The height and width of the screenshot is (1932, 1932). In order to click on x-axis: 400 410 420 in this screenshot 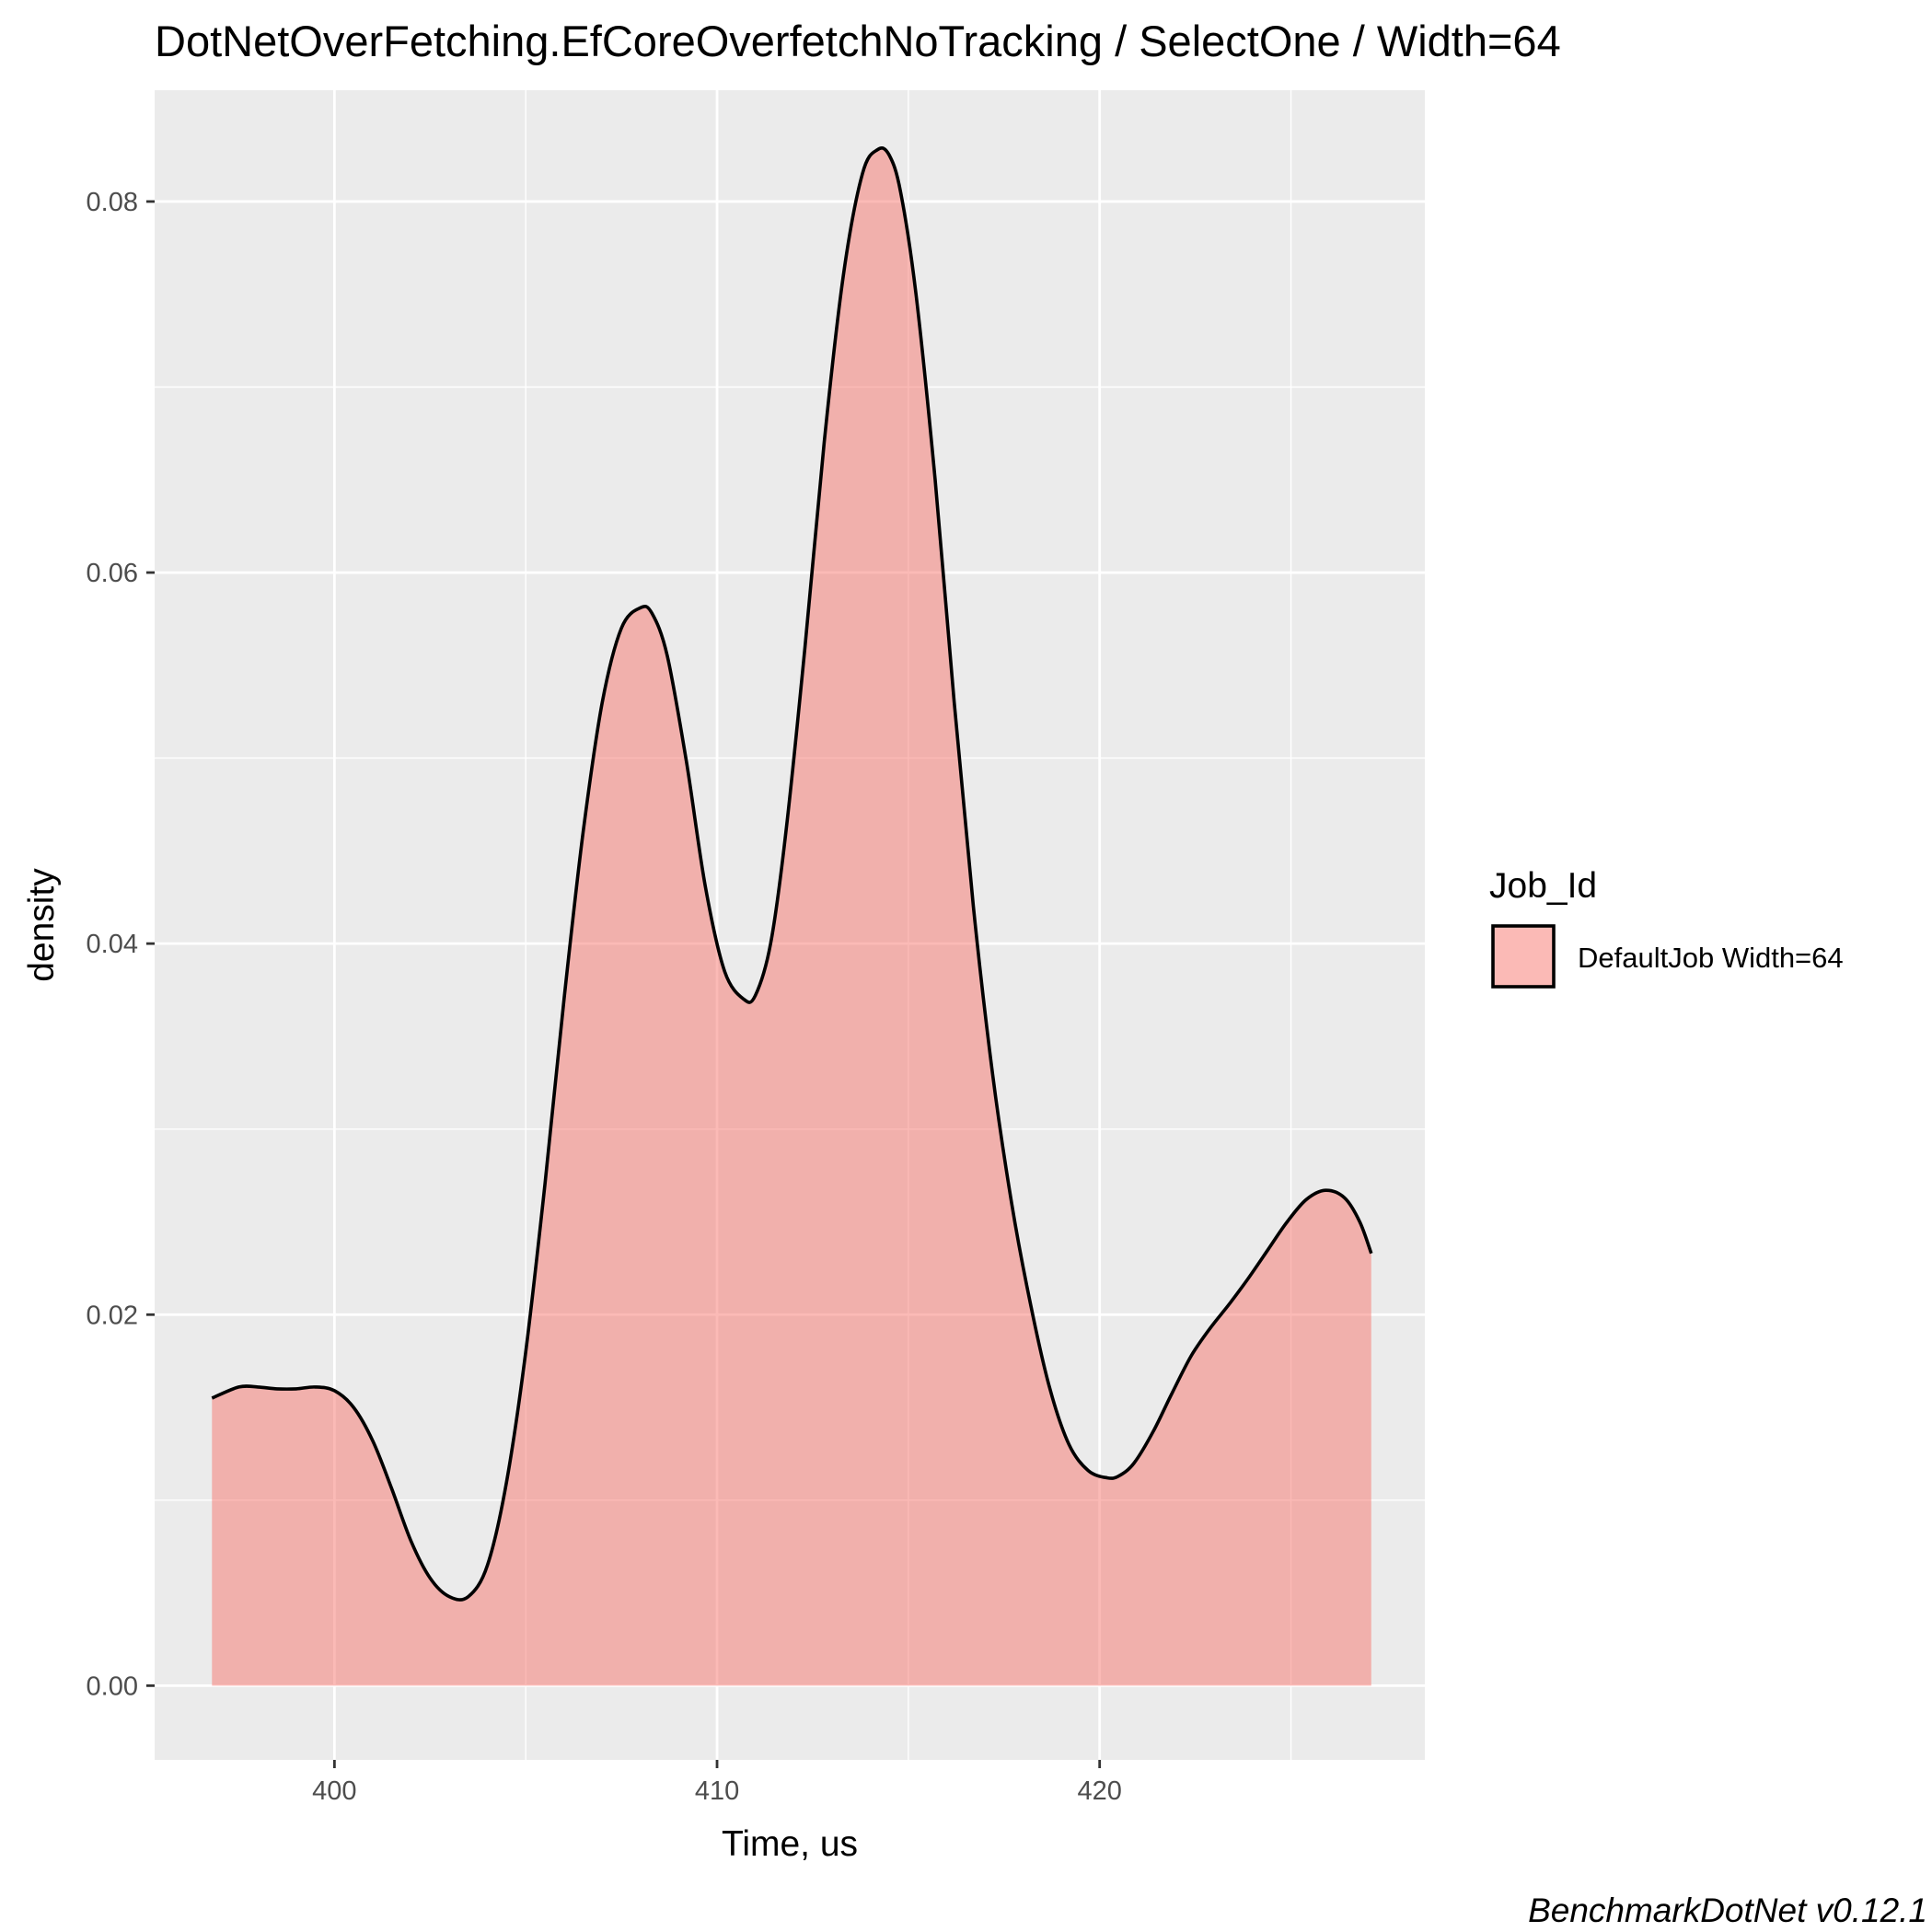, I will do `click(717, 1783)`.